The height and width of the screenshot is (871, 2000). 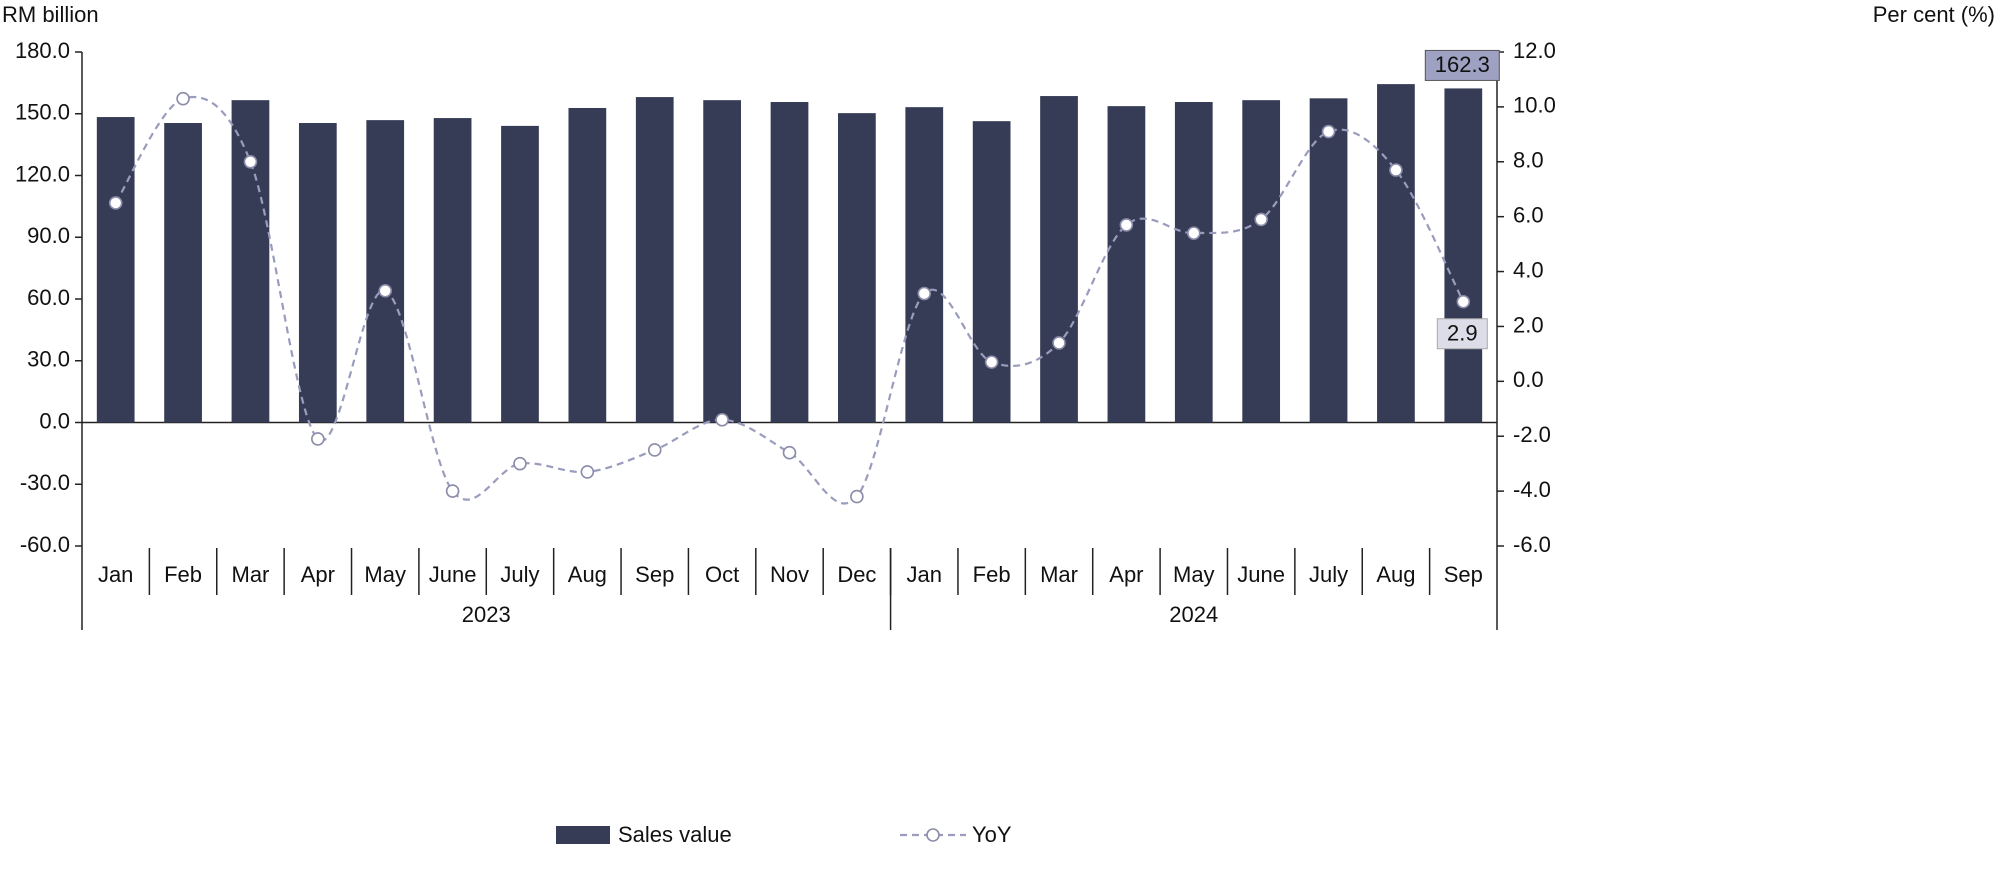 I want to click on y-tick-label: 180.0, so click(x=42, y=50).